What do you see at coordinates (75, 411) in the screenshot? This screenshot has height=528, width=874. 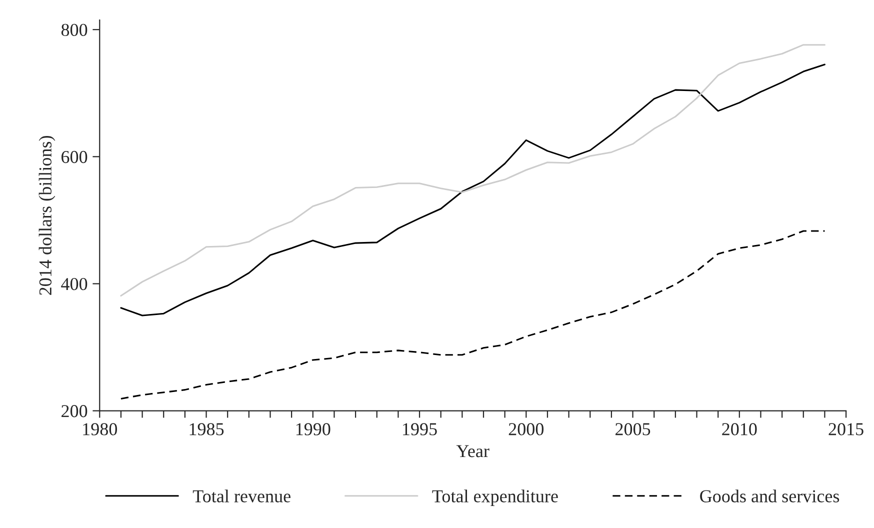 I see `y-tick-label: 200` at bounding box center [75, 411].